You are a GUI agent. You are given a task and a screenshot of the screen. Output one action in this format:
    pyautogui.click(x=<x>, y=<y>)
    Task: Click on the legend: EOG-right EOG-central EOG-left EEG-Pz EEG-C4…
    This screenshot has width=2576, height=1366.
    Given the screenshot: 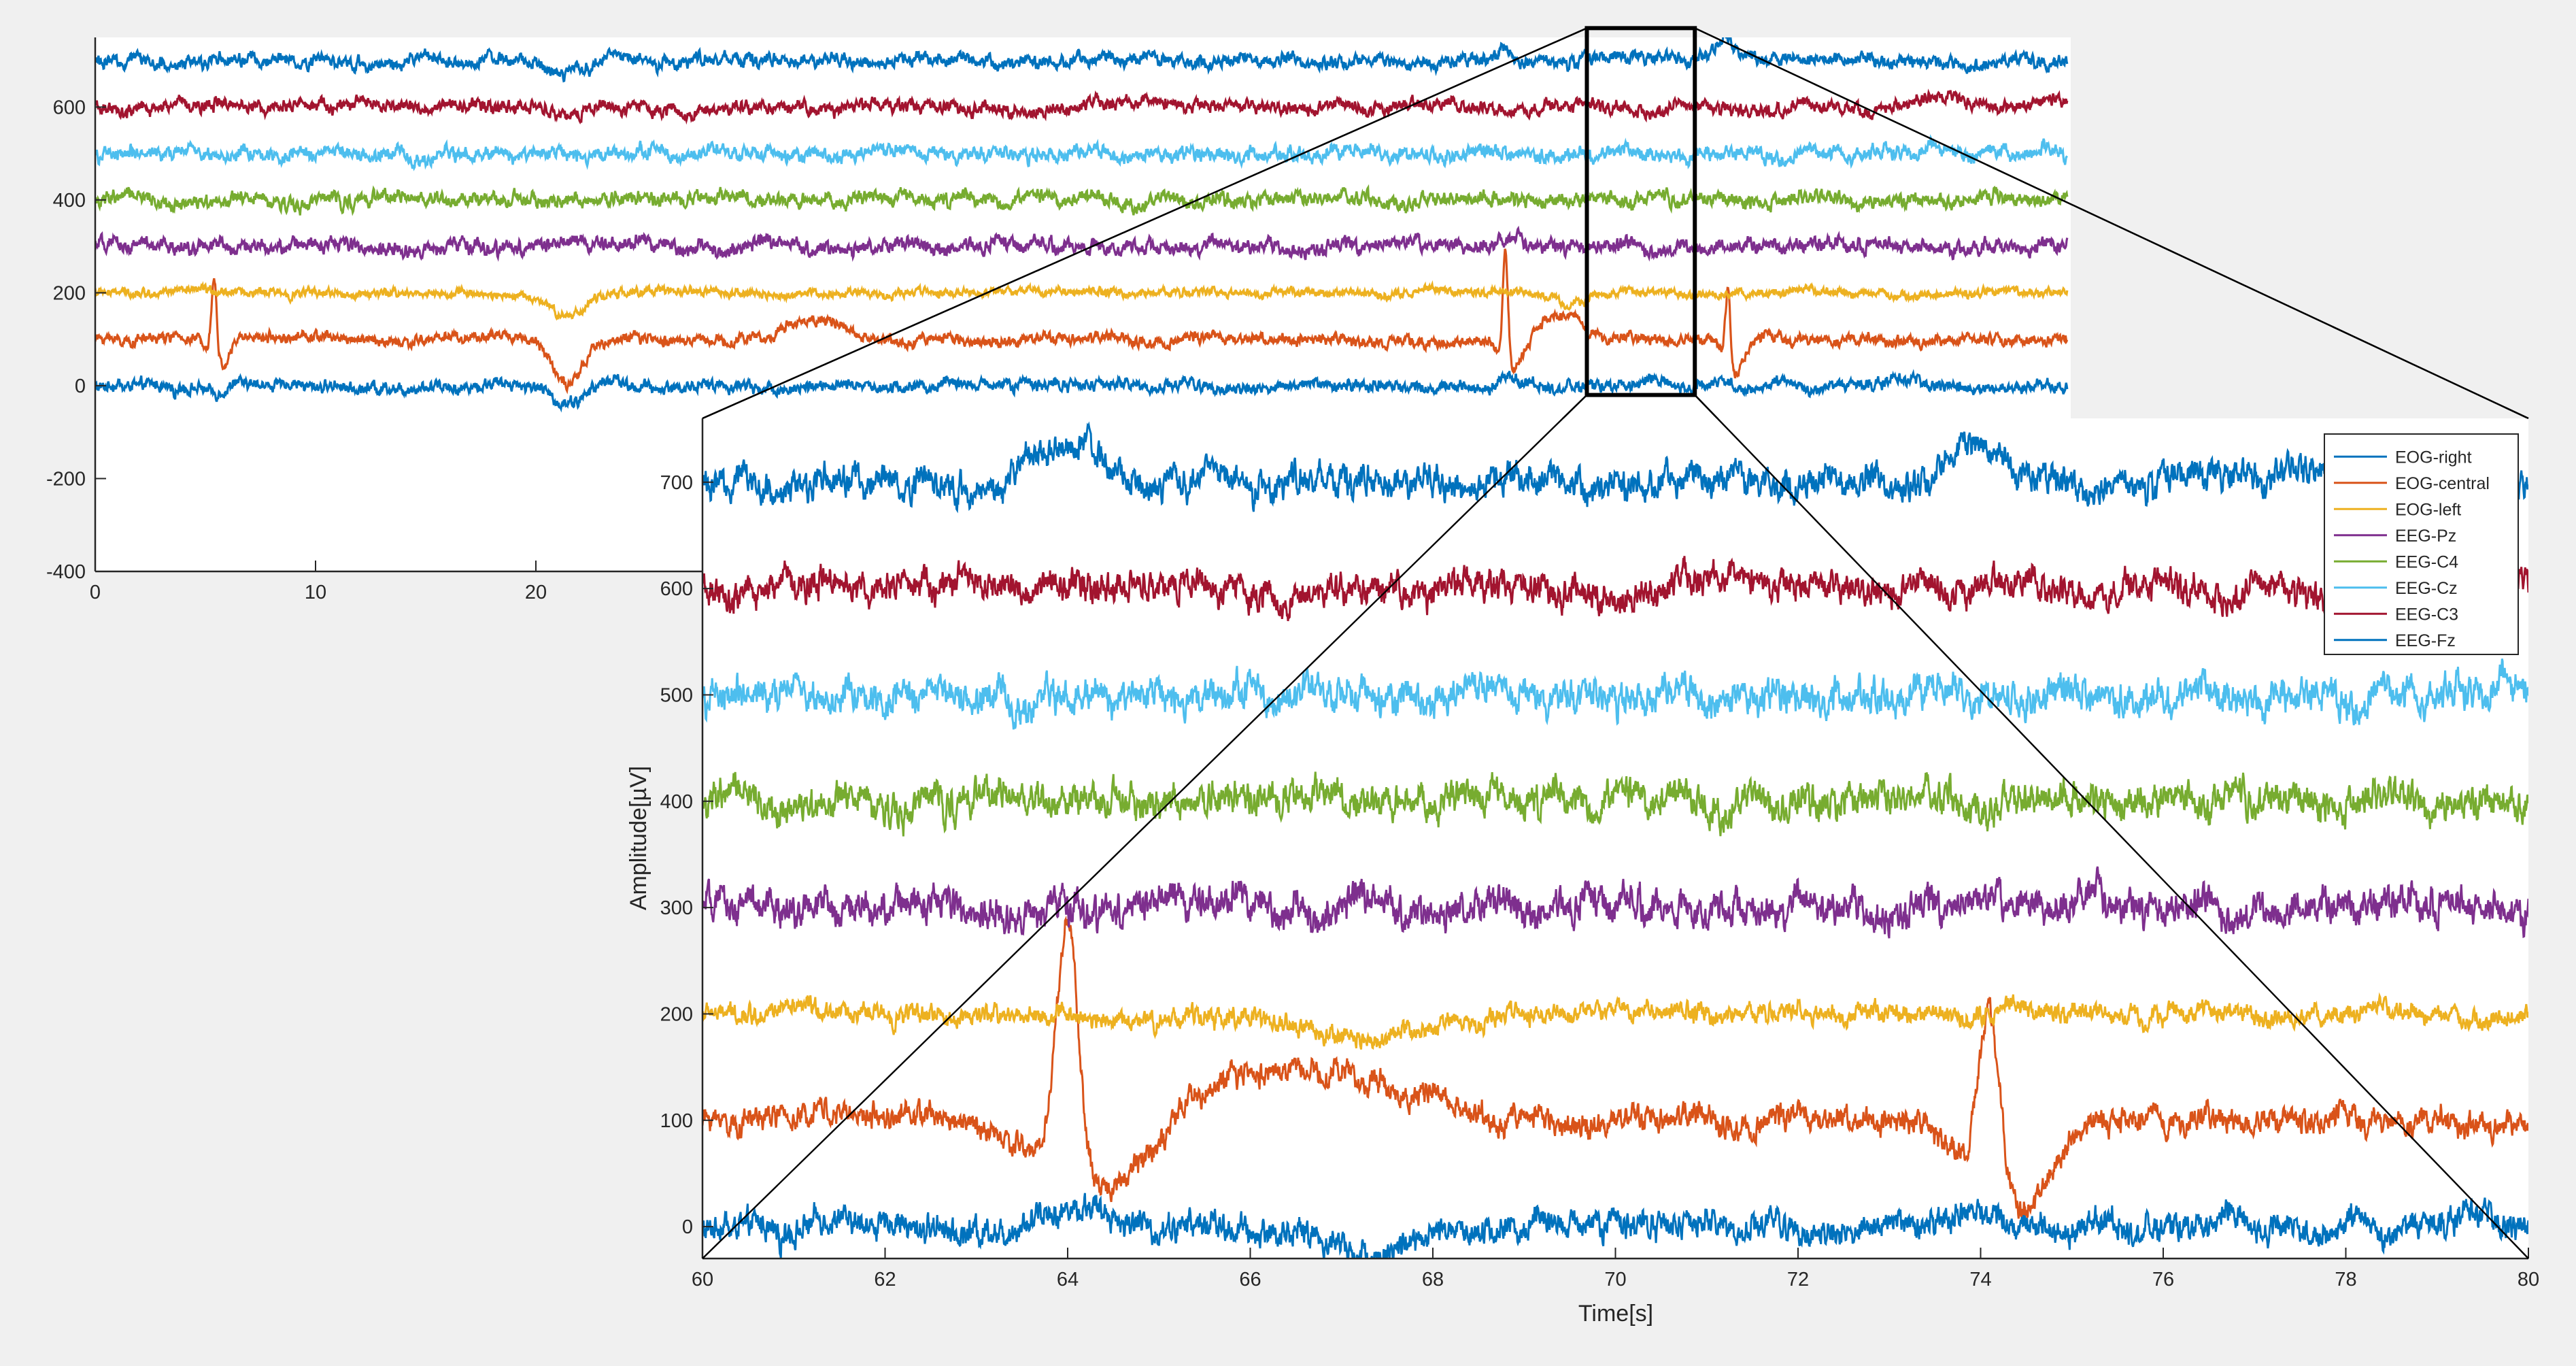 What is the action you would take?
    pyautogui.click(x=2421, y=544)
    